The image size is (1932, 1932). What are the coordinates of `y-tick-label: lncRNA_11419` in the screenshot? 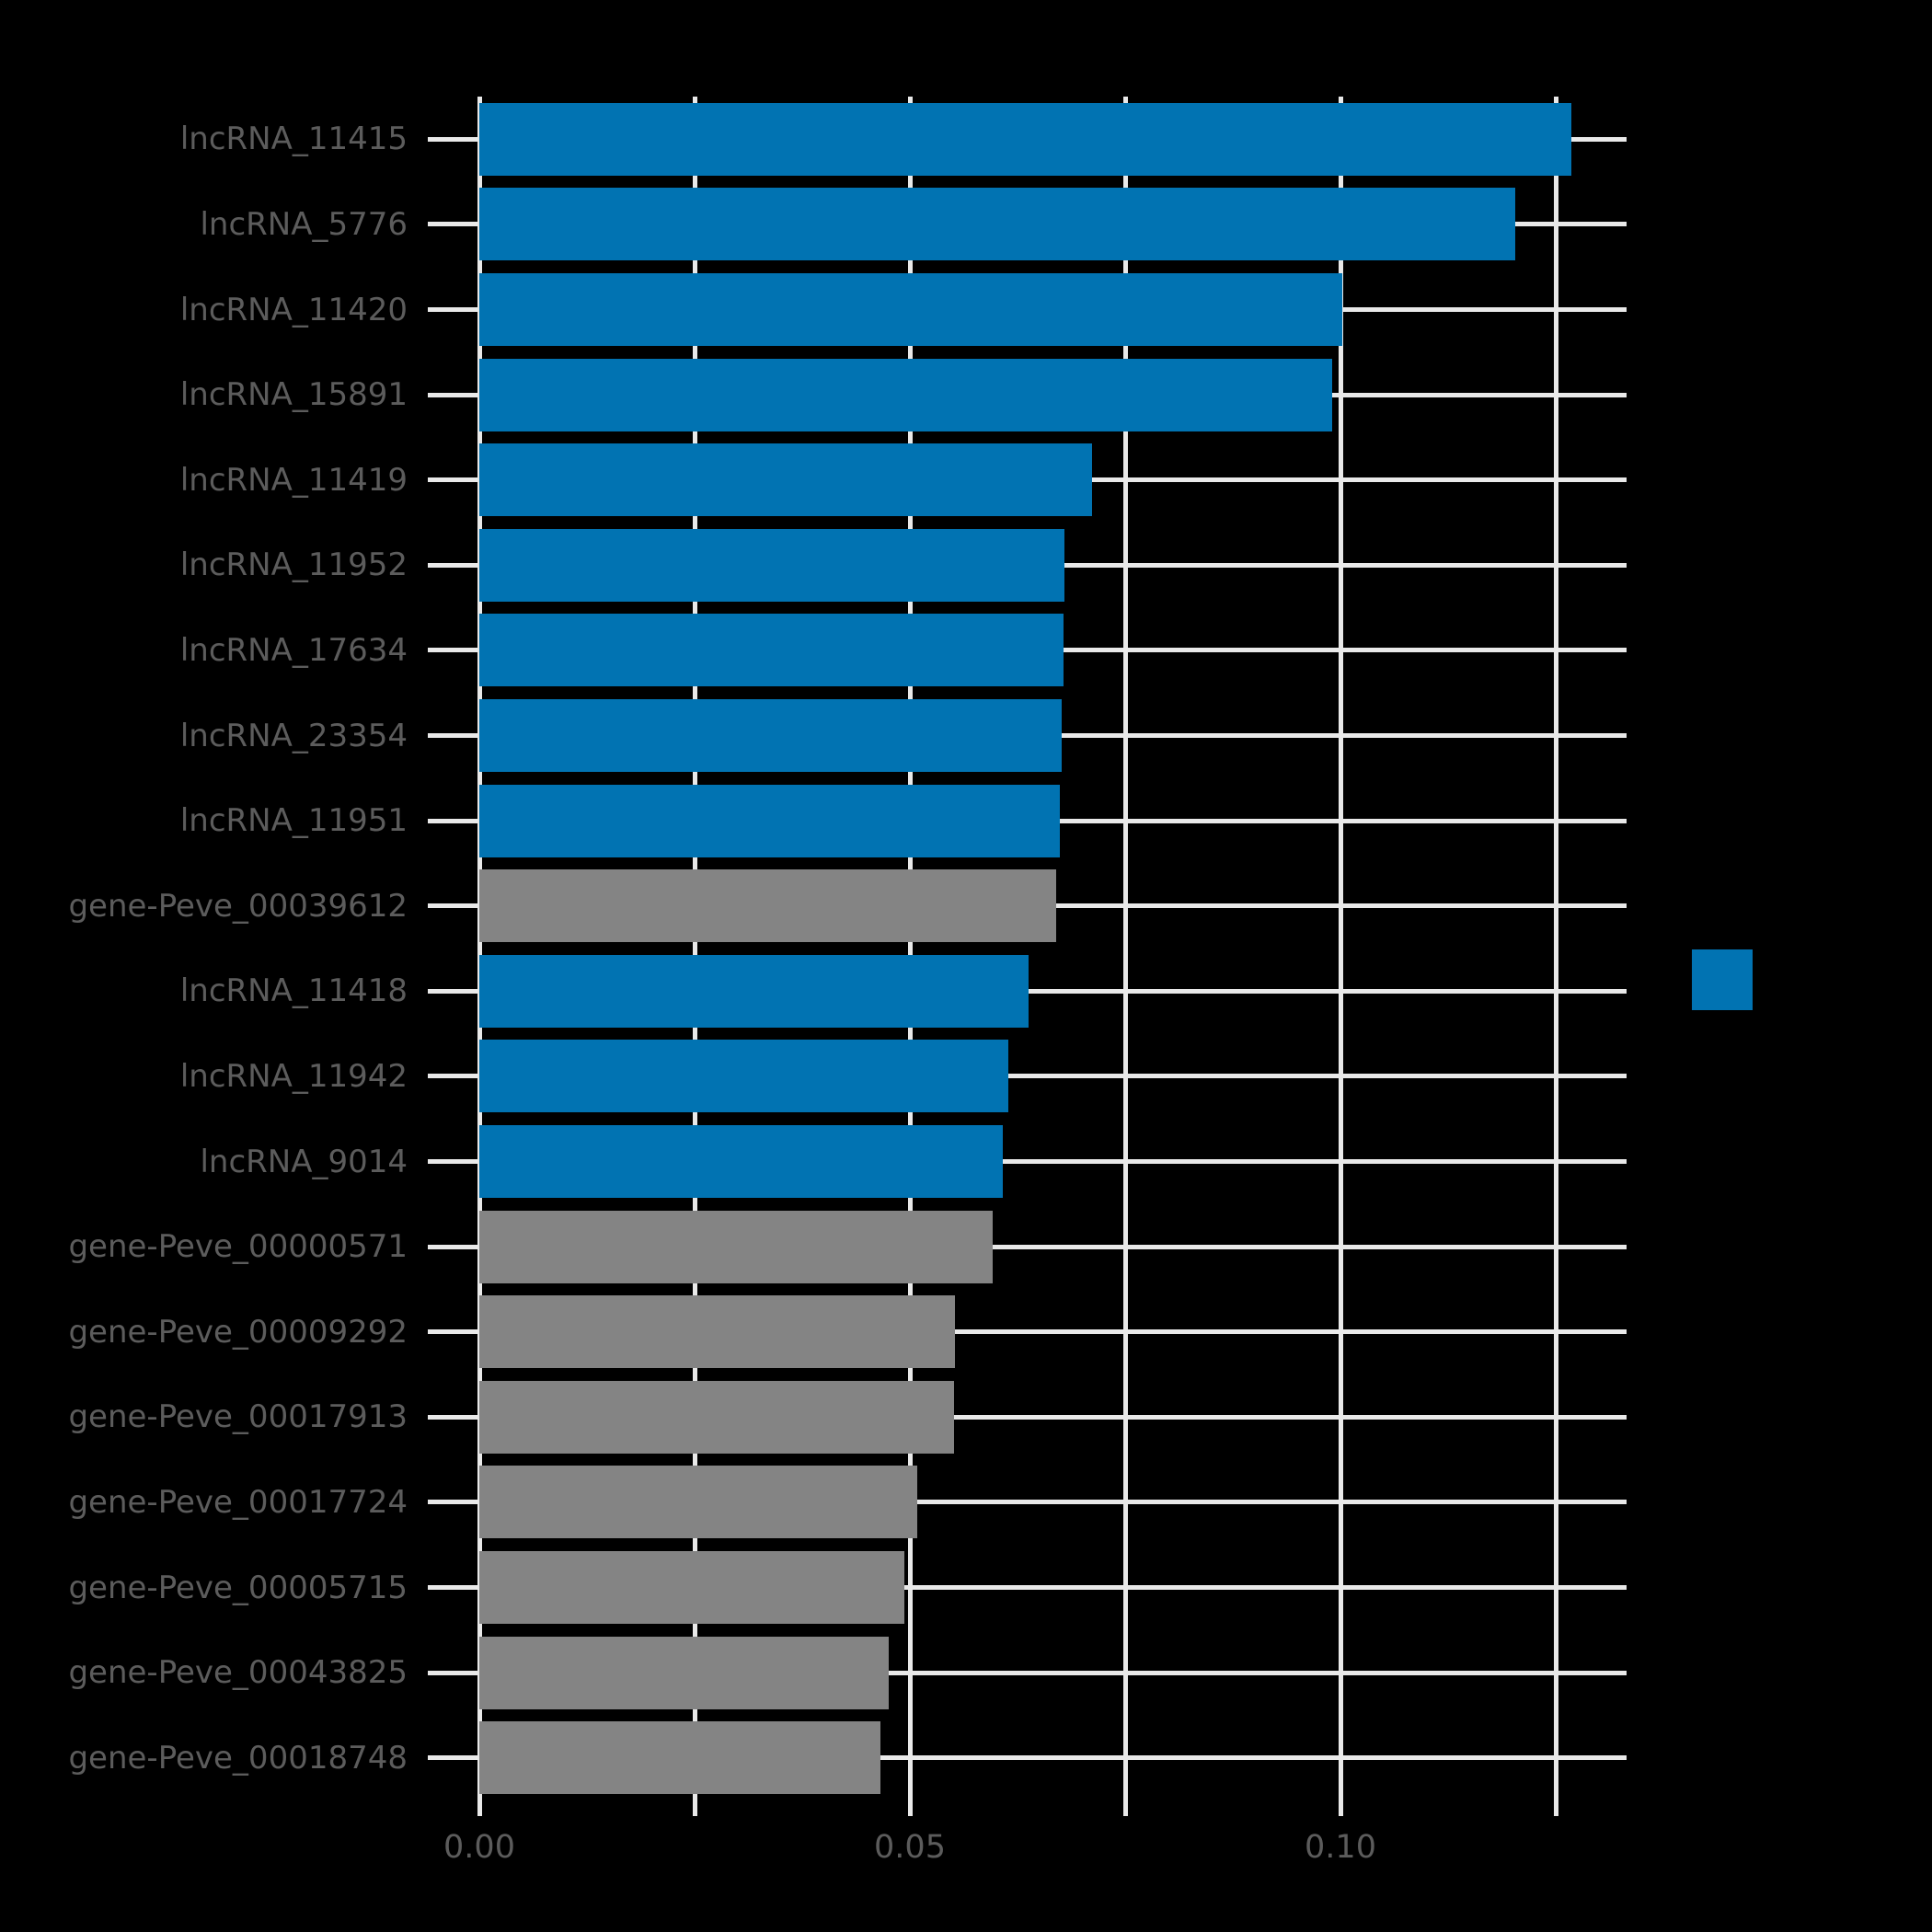 It's located at (293, 480).